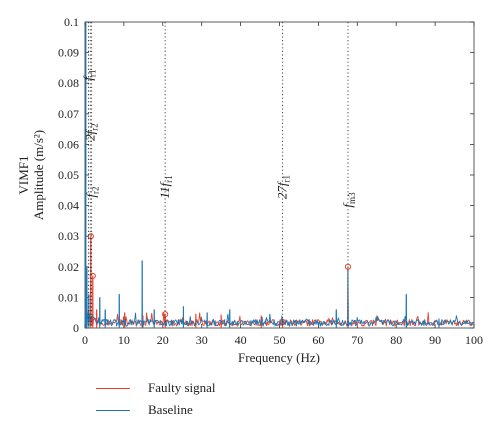  Describe the element at coordinates (435, 340) in the screenshot. I see `x-tick-label: 90` at that location.